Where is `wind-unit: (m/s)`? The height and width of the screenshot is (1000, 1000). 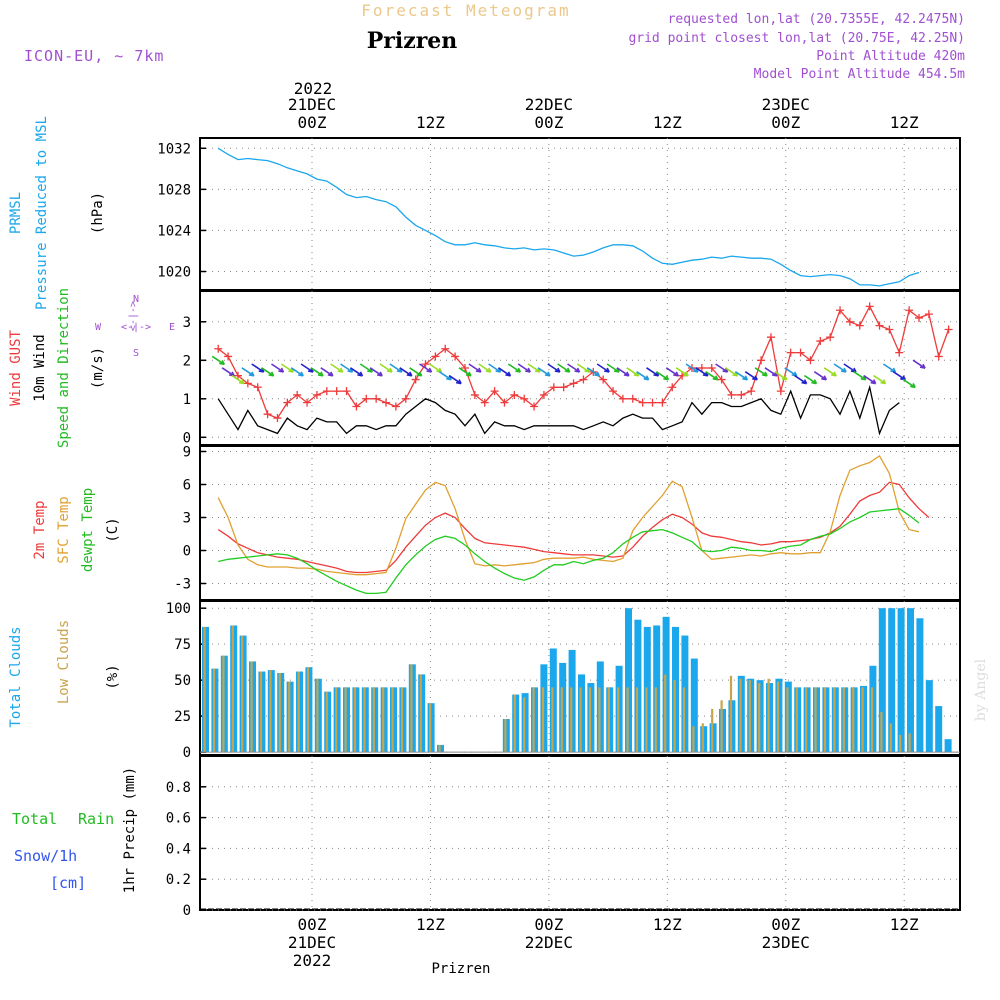
wind-unit: (m/s) is located at coordinates (98, 368).